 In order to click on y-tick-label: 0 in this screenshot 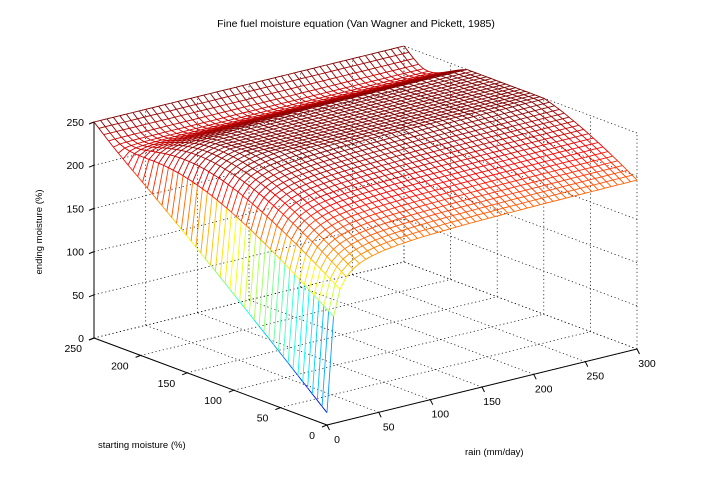, I will do `click(312, 436)`.